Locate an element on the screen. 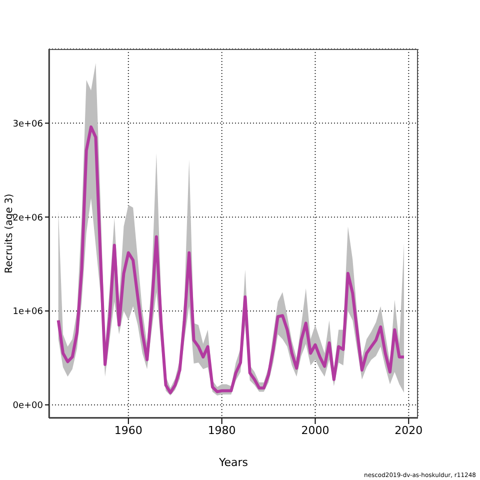  x-tick-label: 2000 is located at coordinates (315, 430).